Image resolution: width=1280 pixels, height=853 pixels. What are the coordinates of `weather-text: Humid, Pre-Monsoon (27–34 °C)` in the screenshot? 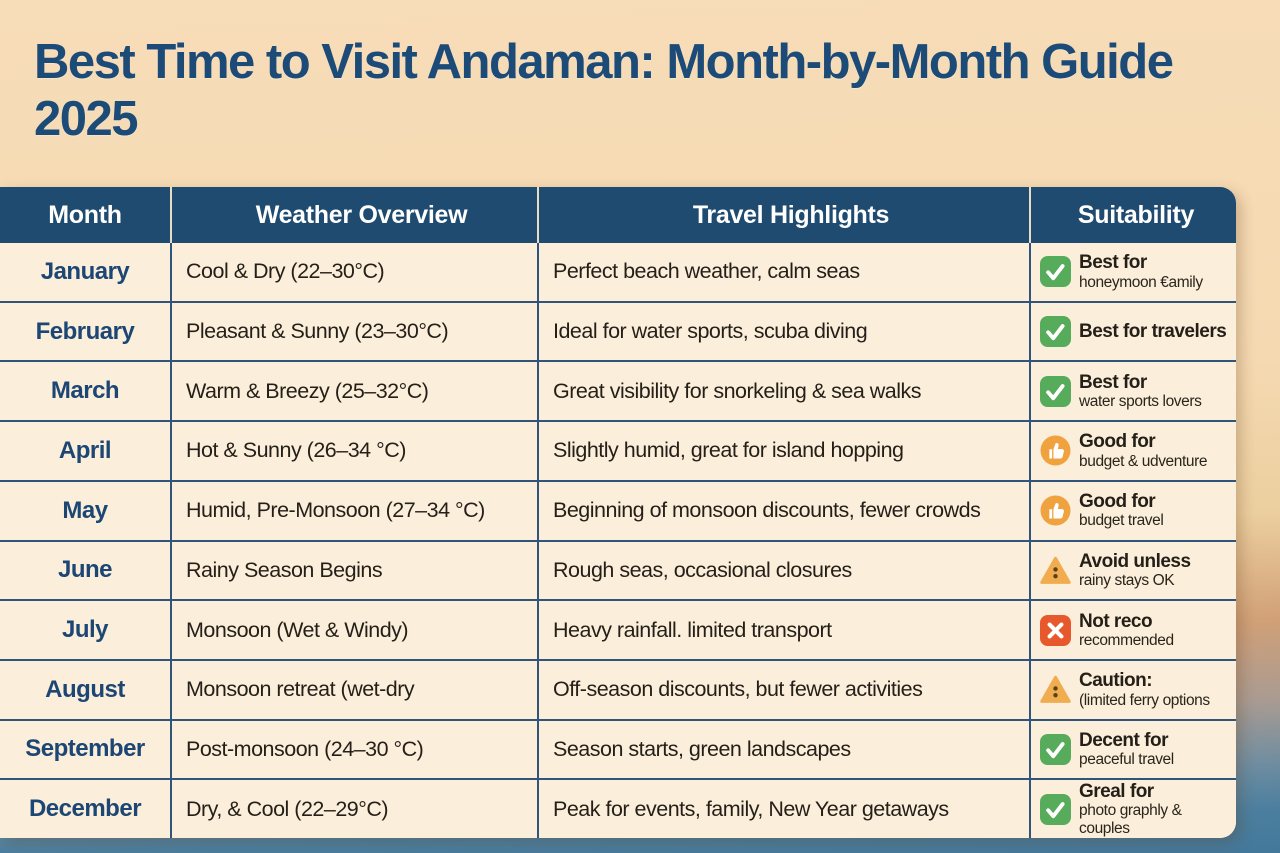 It's located at (335, 510).